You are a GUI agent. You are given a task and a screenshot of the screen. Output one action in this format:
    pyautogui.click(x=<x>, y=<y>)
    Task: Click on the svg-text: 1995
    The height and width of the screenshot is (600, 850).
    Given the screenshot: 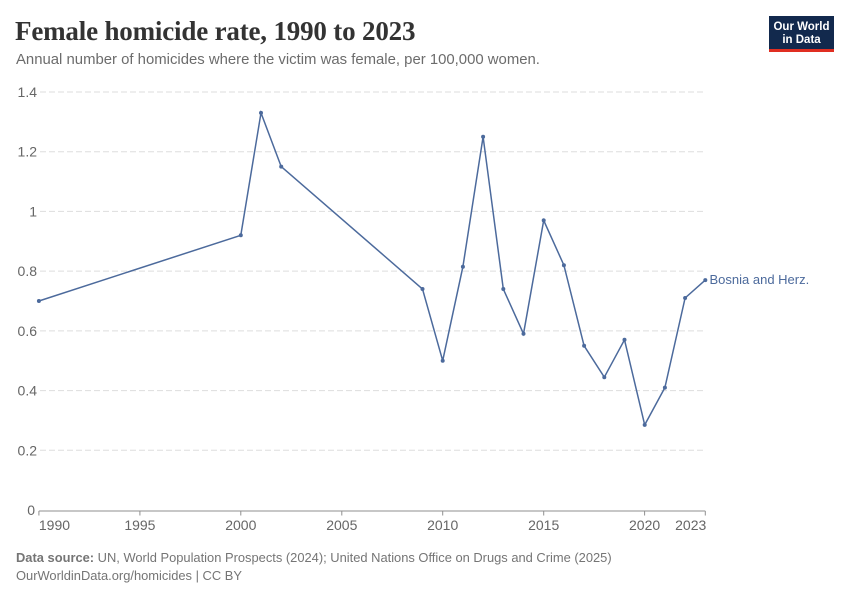 What is the action you would take?
    pyautogui.click(x=139, y=525)
    